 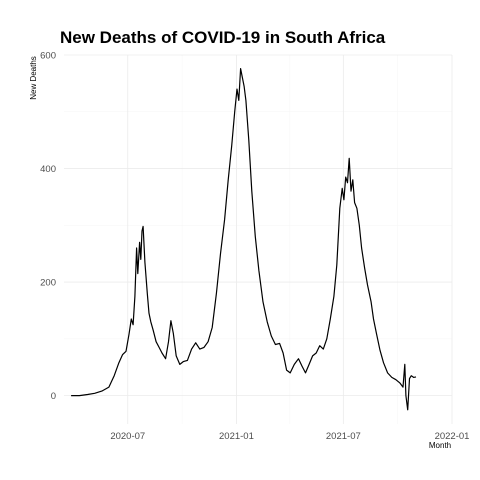 What do you see at coordinates (440, 445) in the screenshot?
I see `x-axis-label: Month` at bounding box center [440, 445].